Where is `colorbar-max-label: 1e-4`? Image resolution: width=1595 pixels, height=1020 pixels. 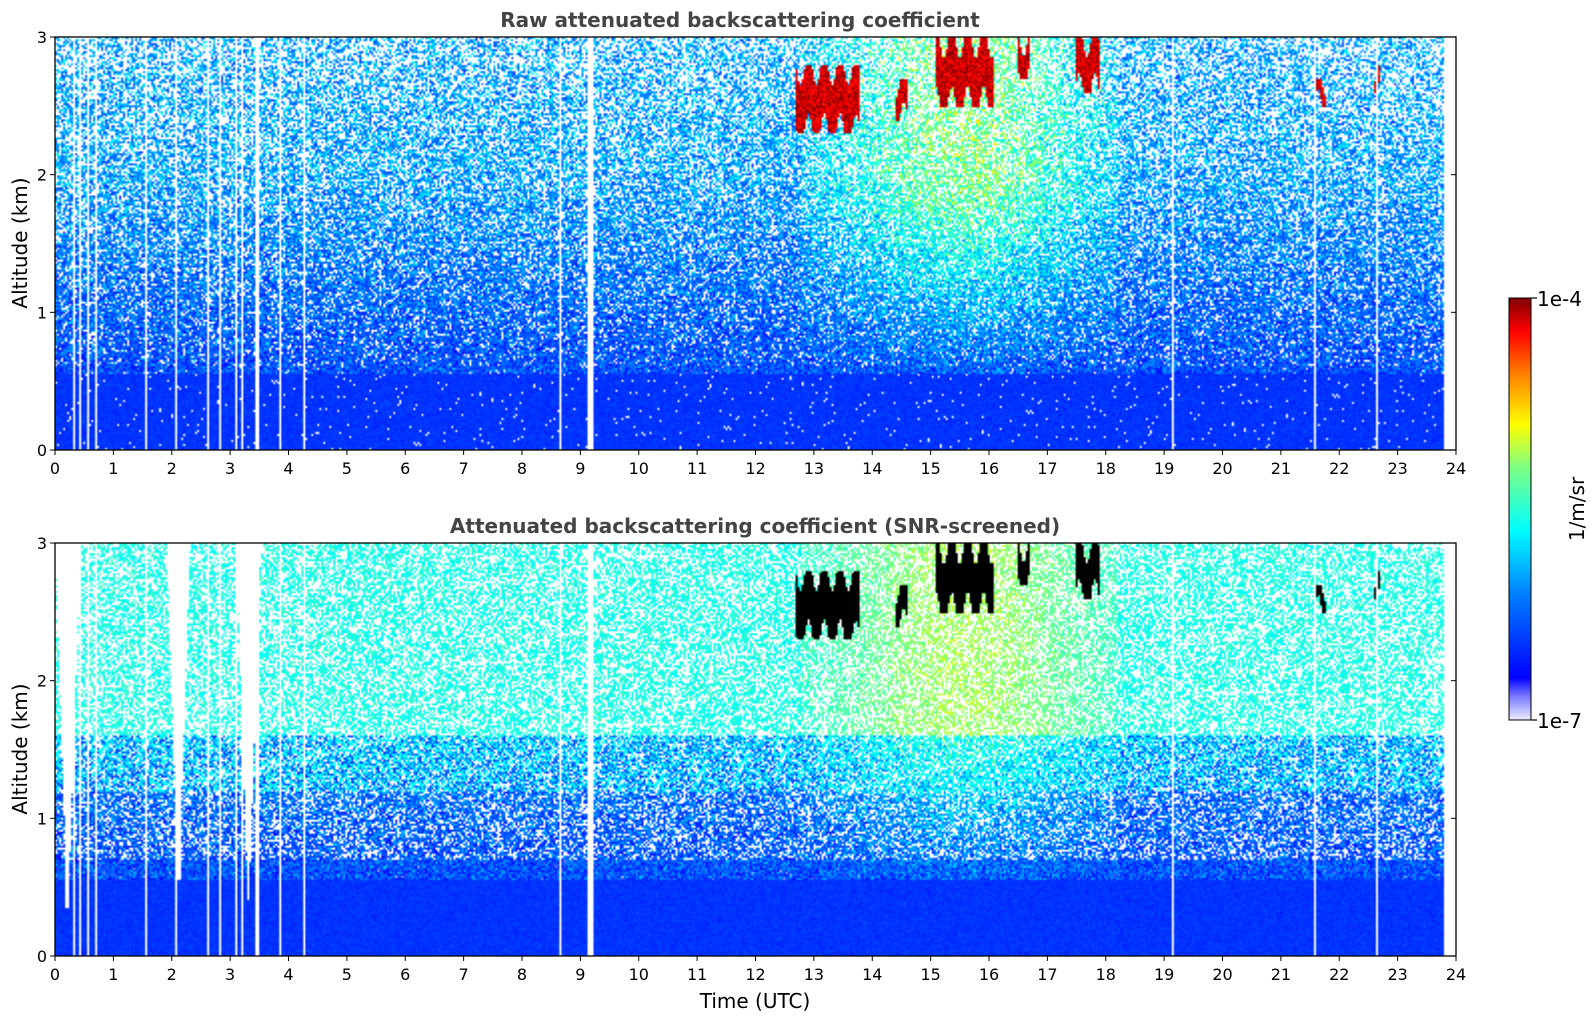 colorbar-max-label: 1e-4 is located at coordinates (1559, 299).